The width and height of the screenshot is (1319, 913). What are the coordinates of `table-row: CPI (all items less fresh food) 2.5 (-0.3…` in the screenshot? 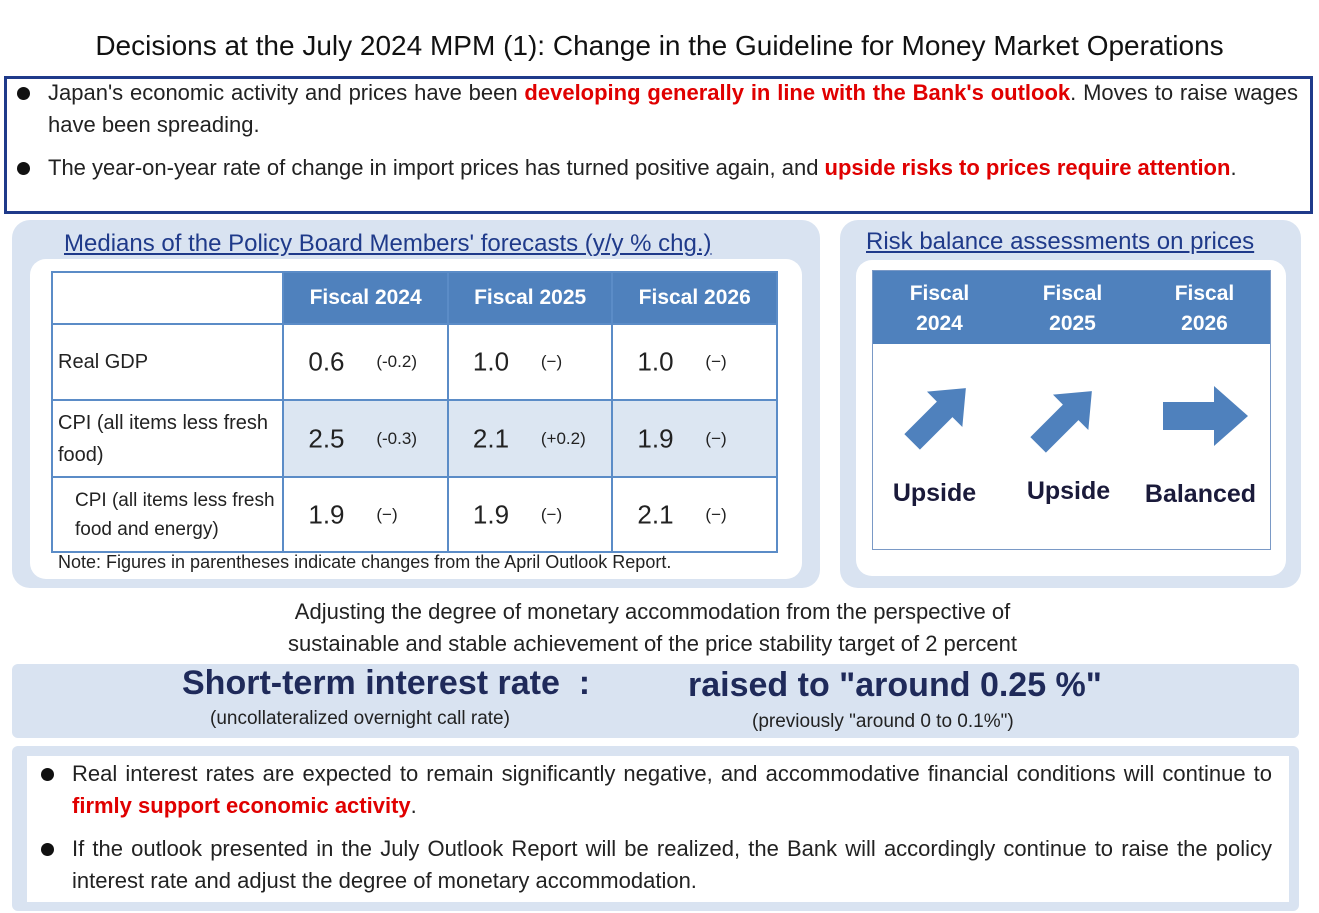 It's located at (414, 438).